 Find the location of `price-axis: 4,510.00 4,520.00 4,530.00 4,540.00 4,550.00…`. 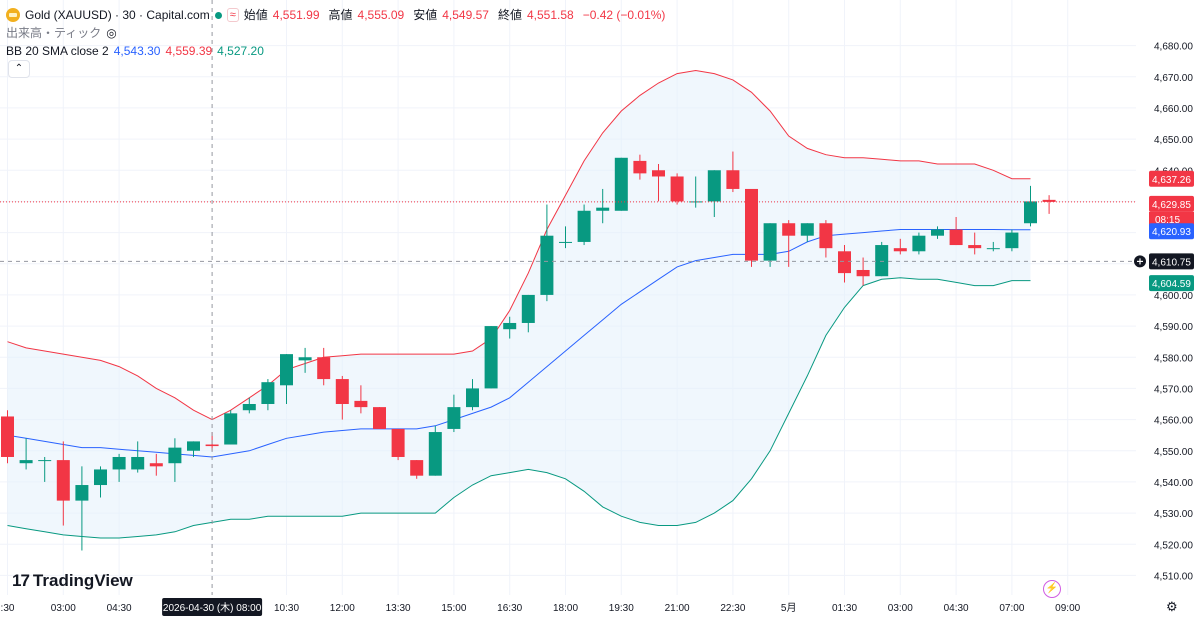

price-axis: 4,510.00 4,520.00 4,530.00 4,540.00 4,550.00… is located at coordinates (1167, 309).